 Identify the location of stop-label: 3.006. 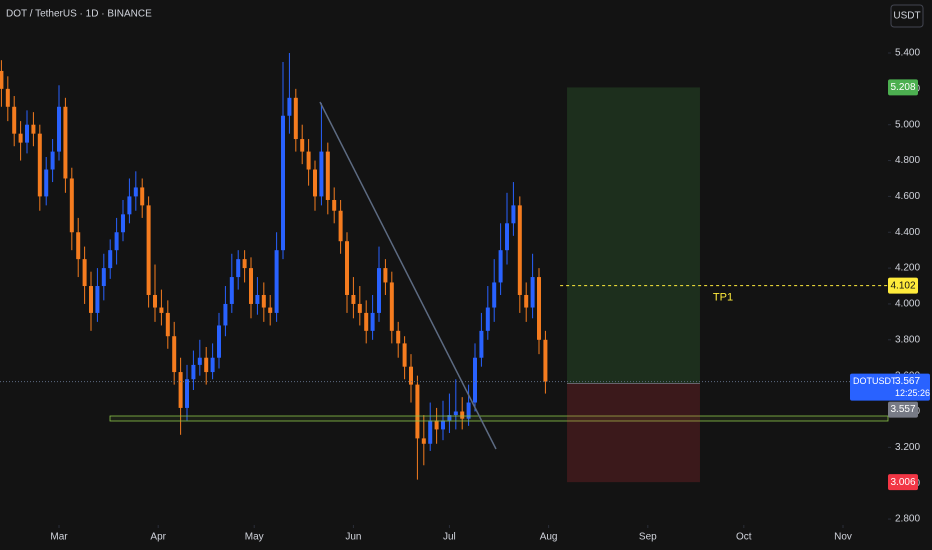
(902, 482).